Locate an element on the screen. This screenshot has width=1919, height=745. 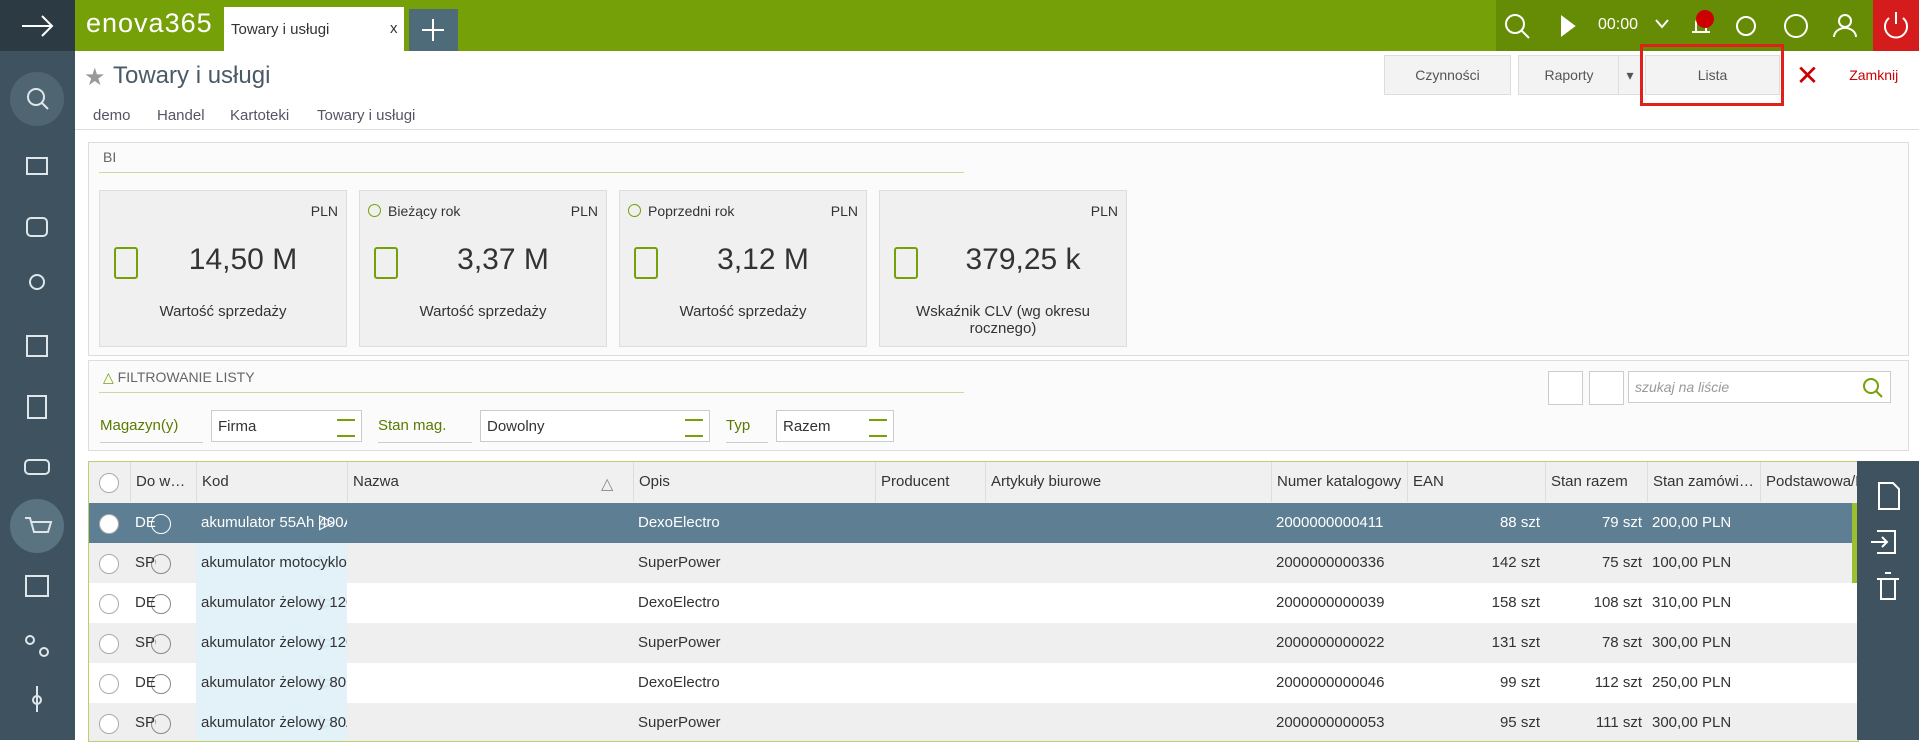
cell: 75 szt is located at coordinates (1596, 563).